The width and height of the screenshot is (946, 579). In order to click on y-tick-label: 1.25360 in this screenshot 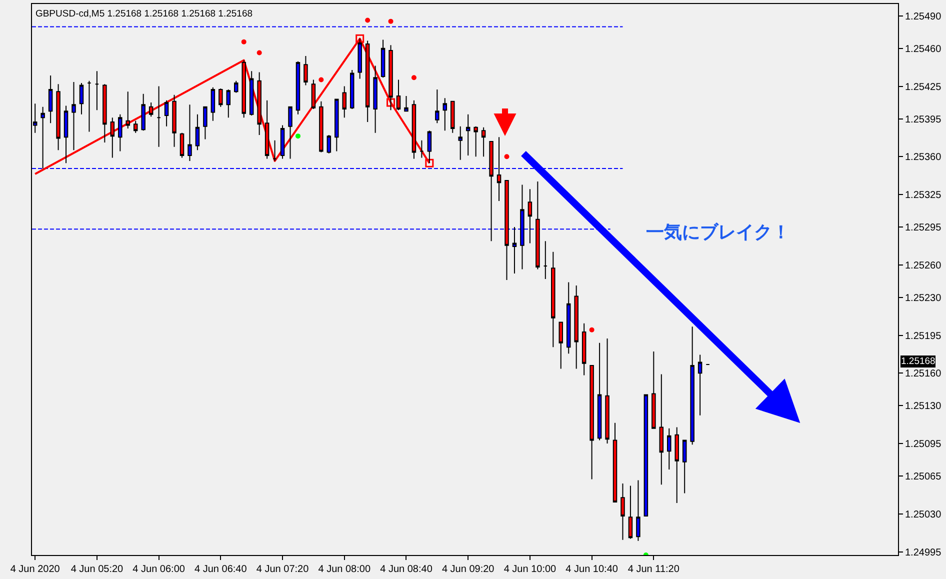, I will do `click(923, 158)`.